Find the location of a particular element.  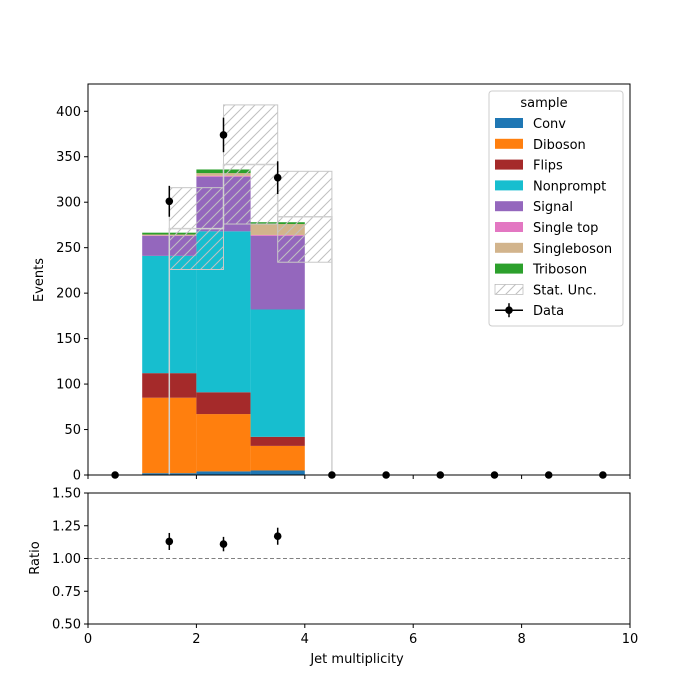

legend-label-conv: Conv is located at coordinates (549, 124).